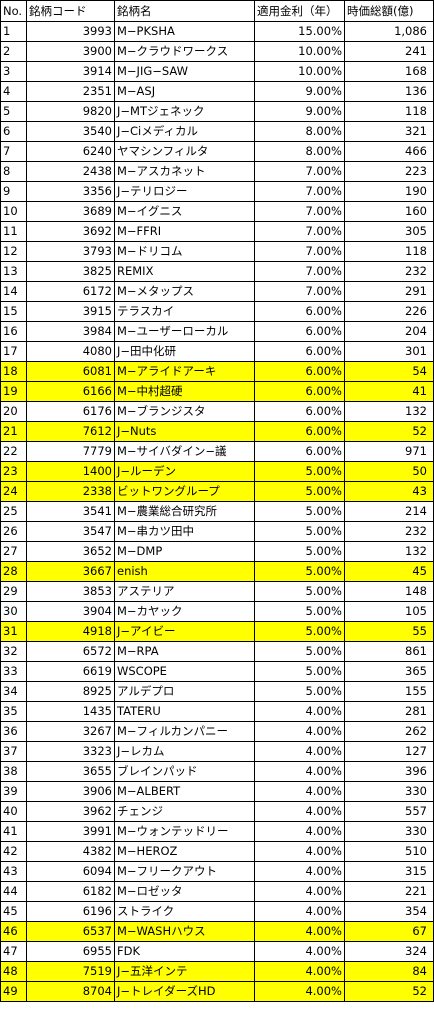 Image resolution: width=434 pixels, height=1024 pixels. I want to click on cell-code: 3547, so click(70, 531).